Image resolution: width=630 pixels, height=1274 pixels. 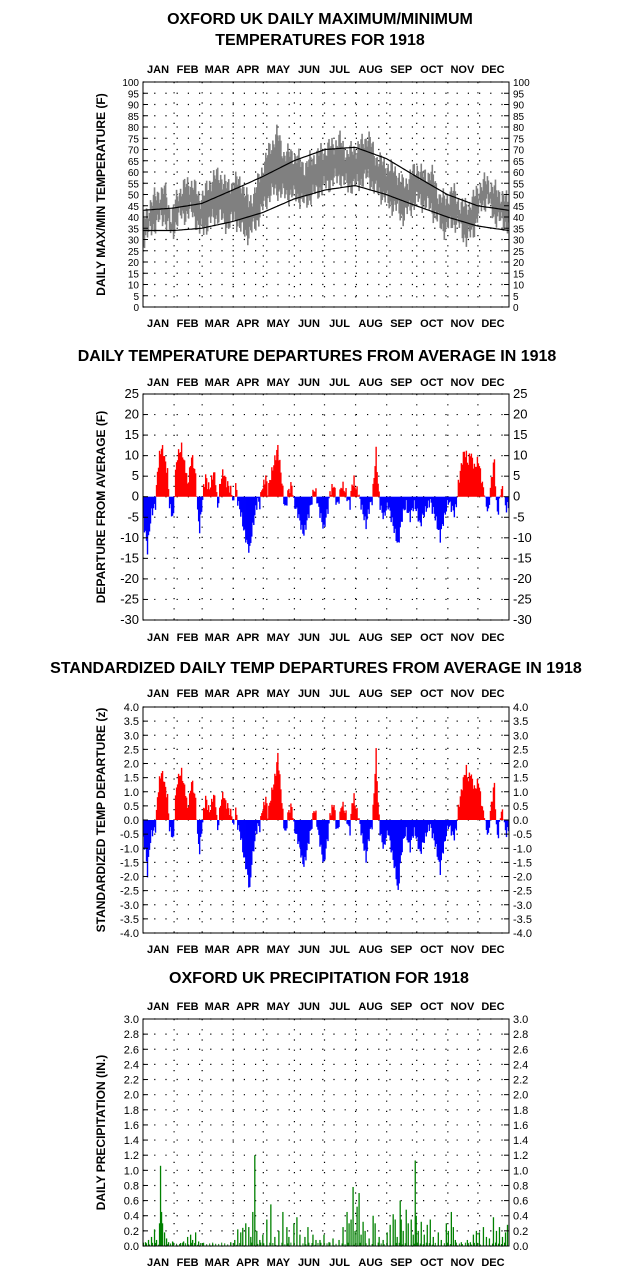 What do you see at coordinates (134, 252) in the screenshot?
I see `y-tick-label-left: 25` at bounding box center [134, 252].